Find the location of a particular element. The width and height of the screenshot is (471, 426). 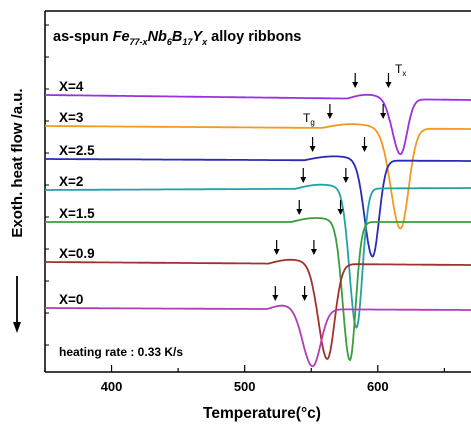

x-tick-label: 400 is located at coordinates (112, 386).